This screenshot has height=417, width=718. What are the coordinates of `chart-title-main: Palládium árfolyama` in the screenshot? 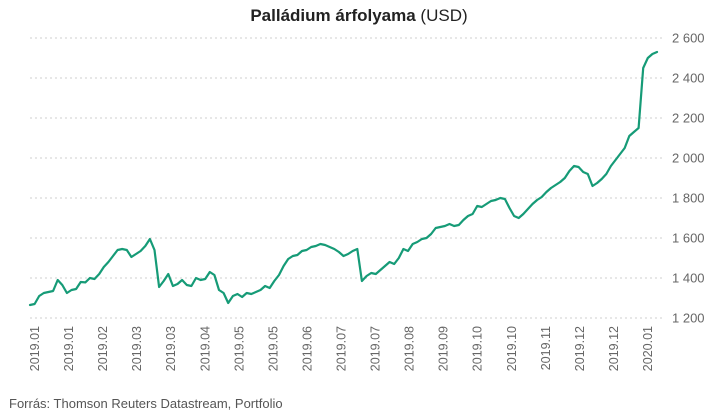 It's located at (333, 15).